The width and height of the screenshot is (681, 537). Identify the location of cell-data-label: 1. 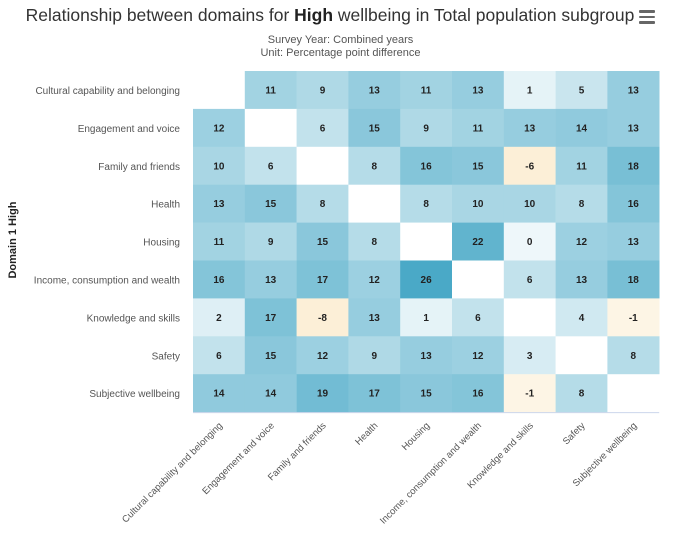
(426, 318).